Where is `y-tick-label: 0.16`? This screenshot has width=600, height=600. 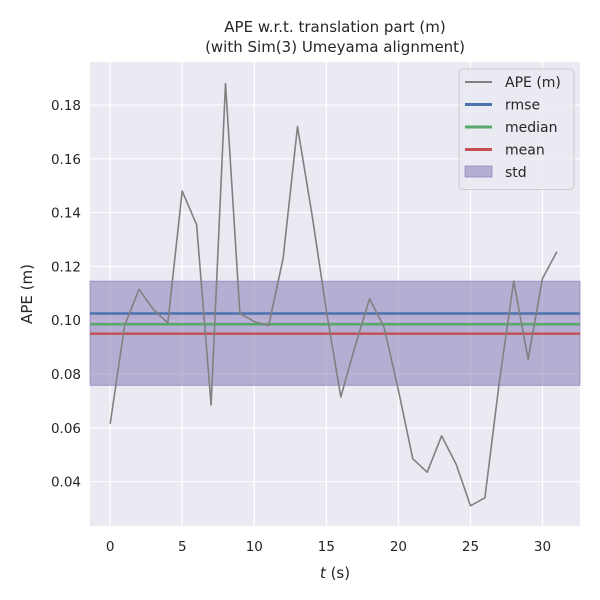 y-tick-label: 0.16 is located at coordinates (66, 160).